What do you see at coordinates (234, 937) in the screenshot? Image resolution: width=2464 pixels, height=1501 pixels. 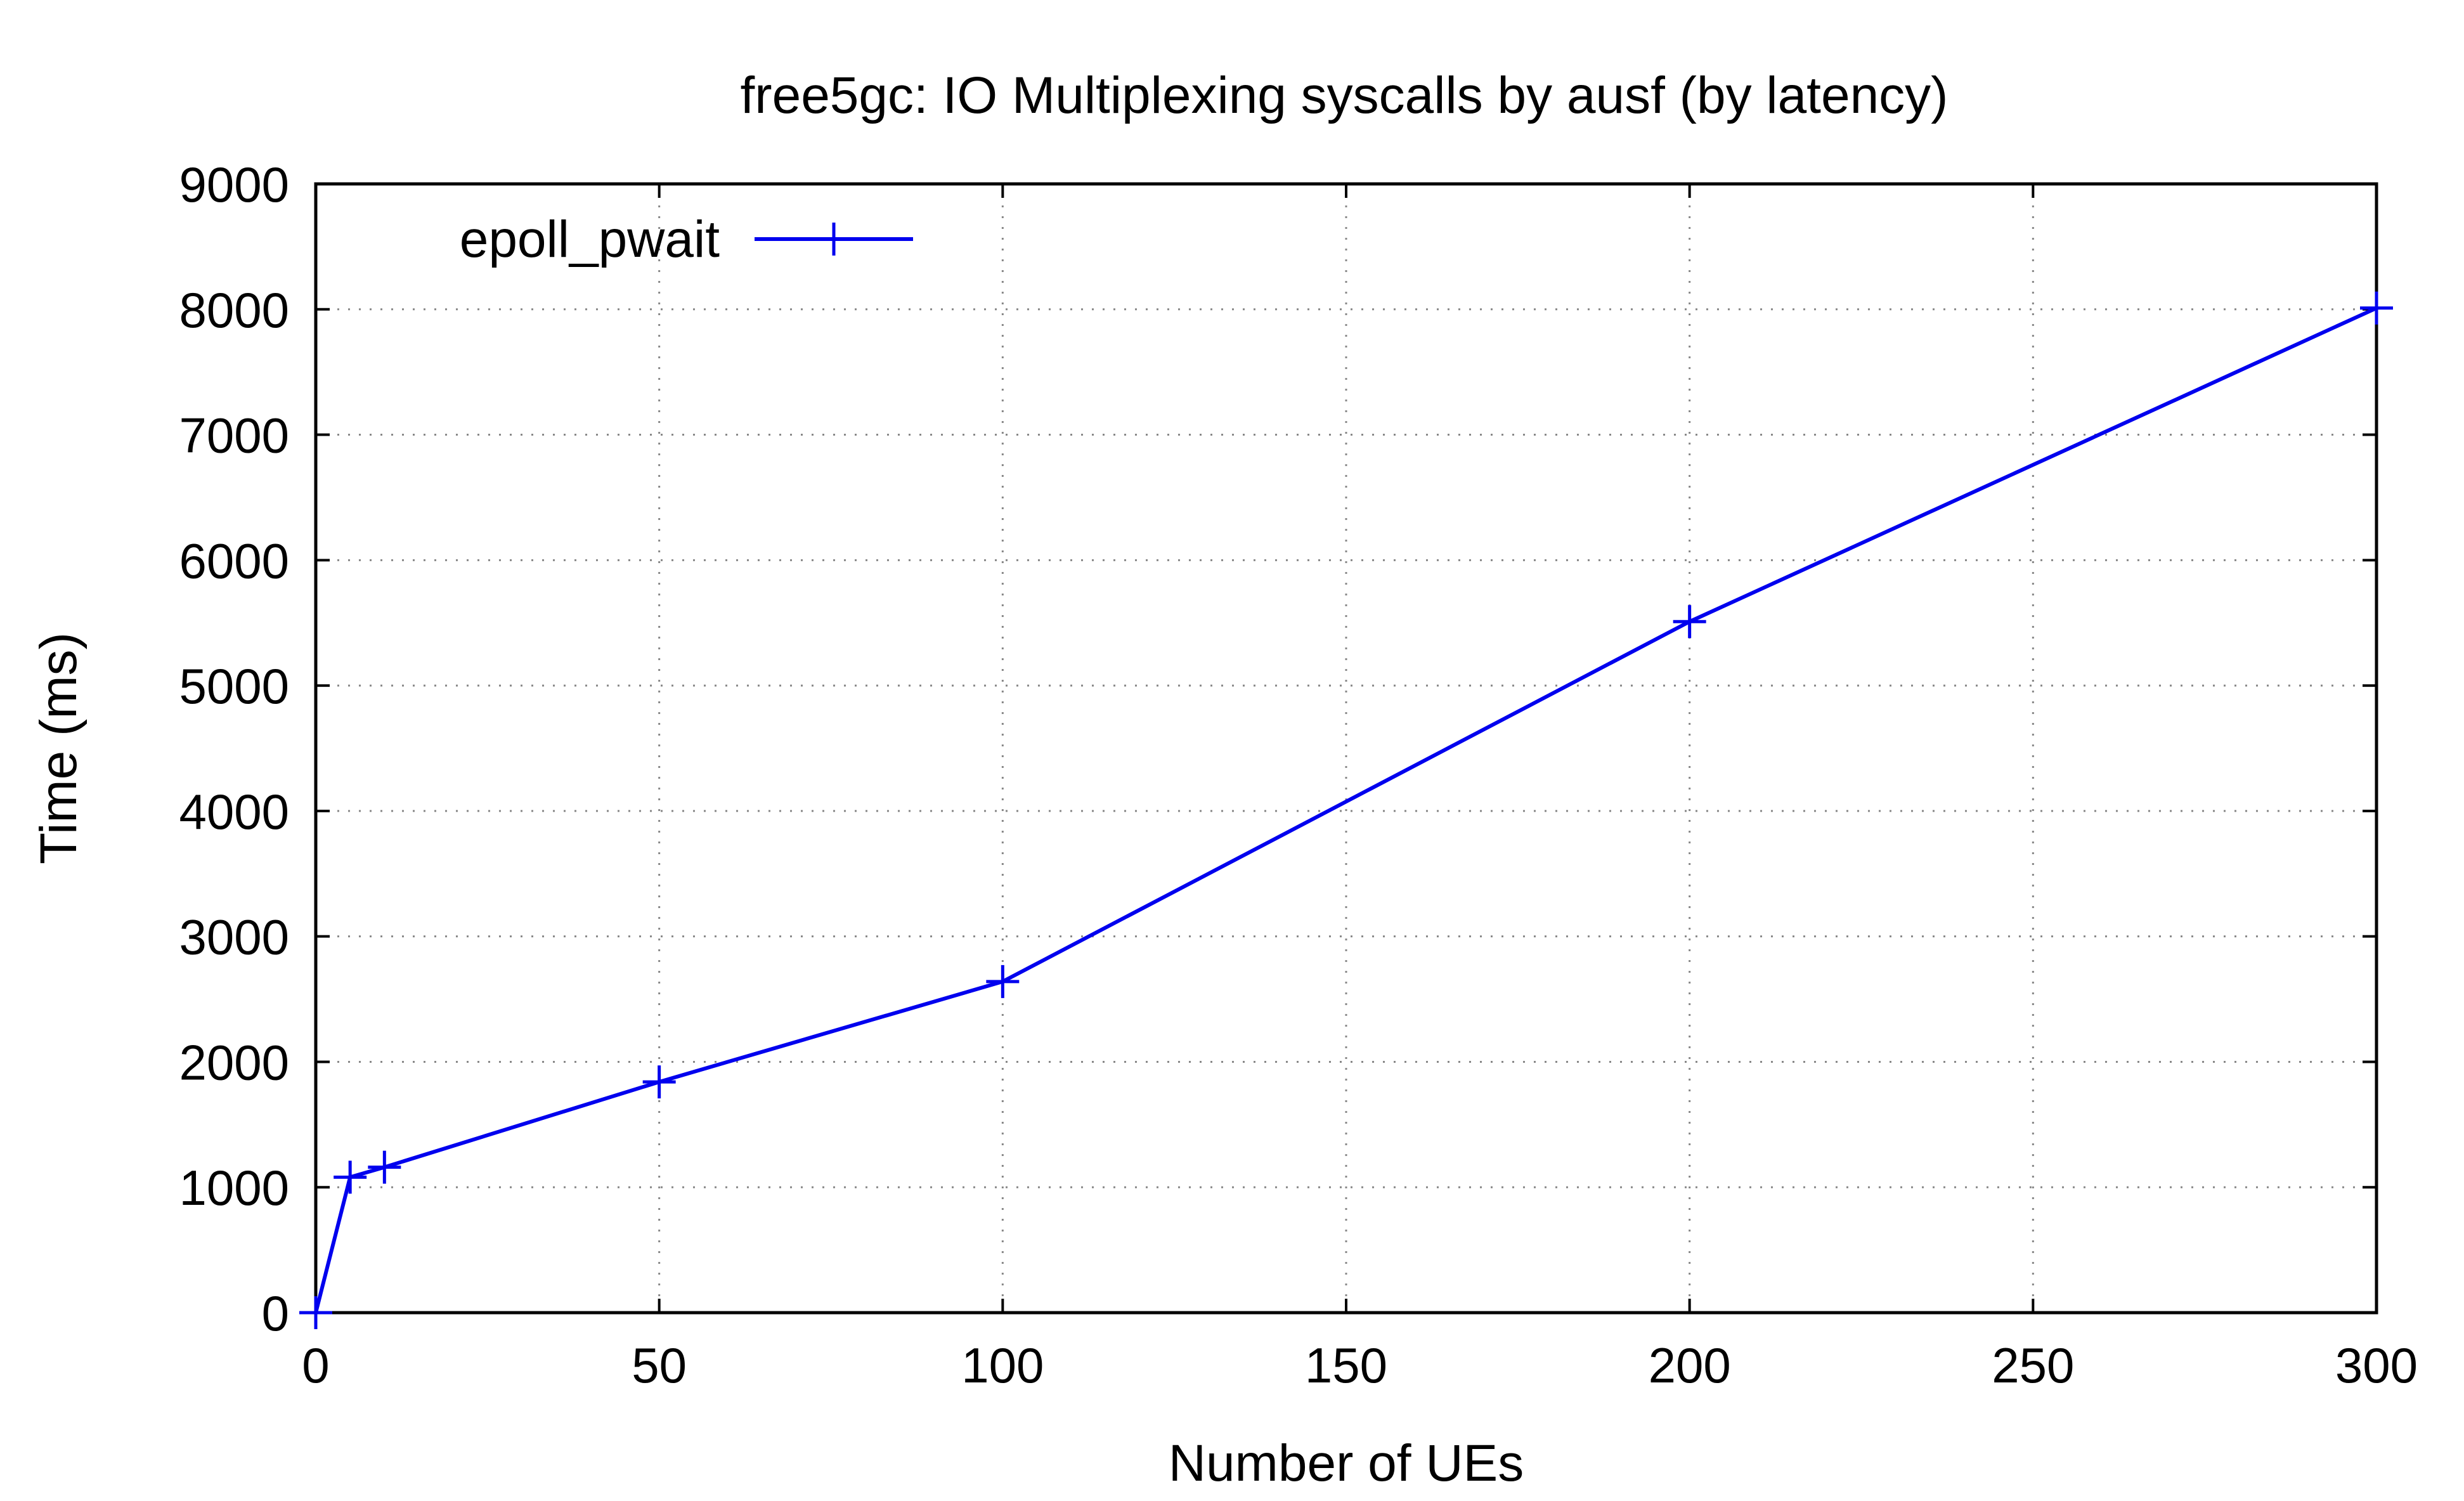 I see `y-tick-label: 3000` at bounding box center [234, 937].